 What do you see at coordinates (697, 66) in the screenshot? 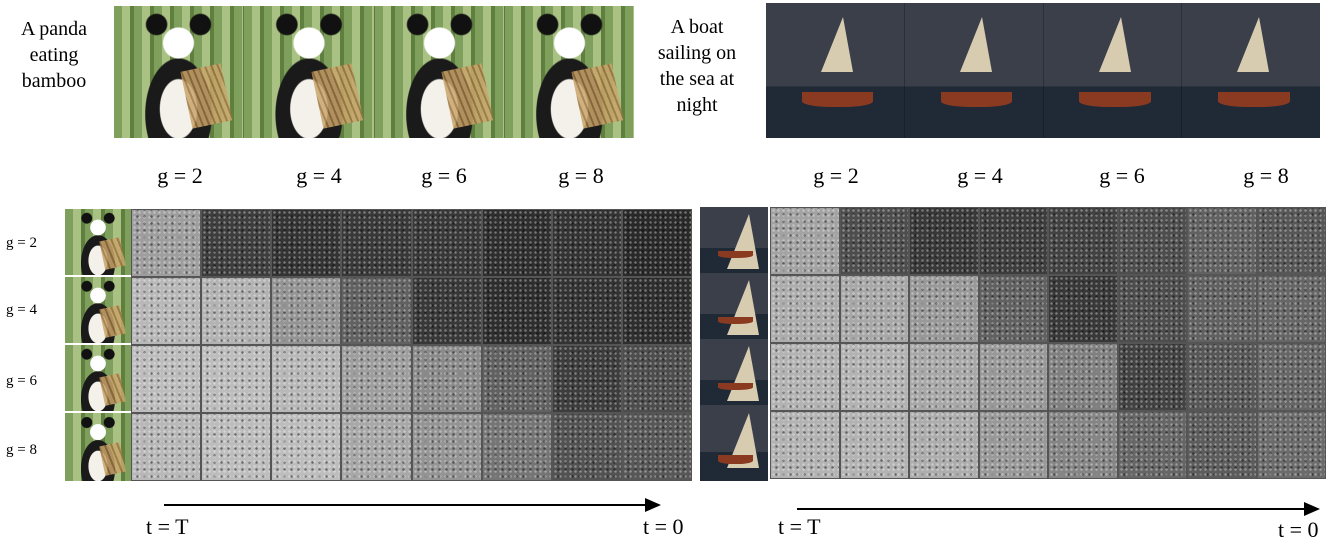
I see `boat-prompt: A boat sailing on the sea at night` at bounding box center [697, 66].